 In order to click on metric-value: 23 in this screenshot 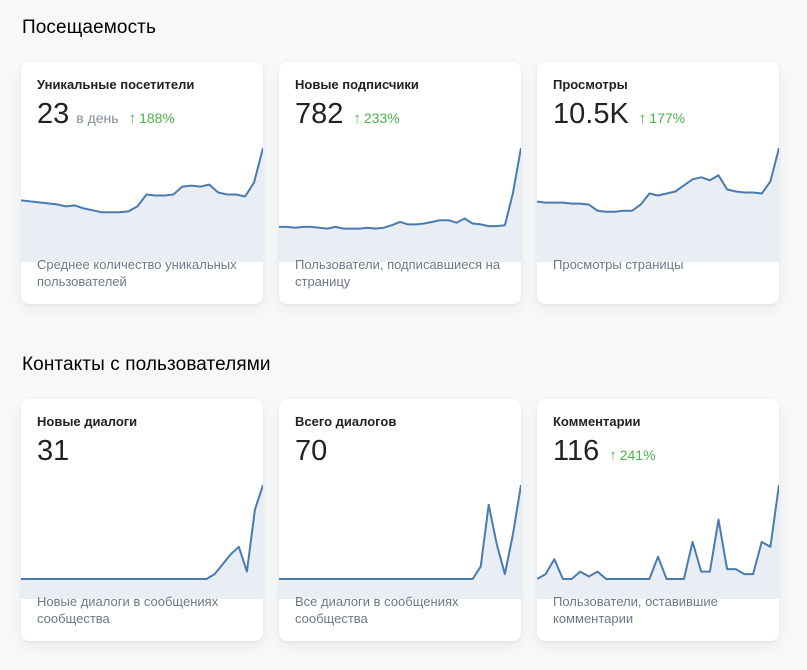, I will do `click(53, 114)`.